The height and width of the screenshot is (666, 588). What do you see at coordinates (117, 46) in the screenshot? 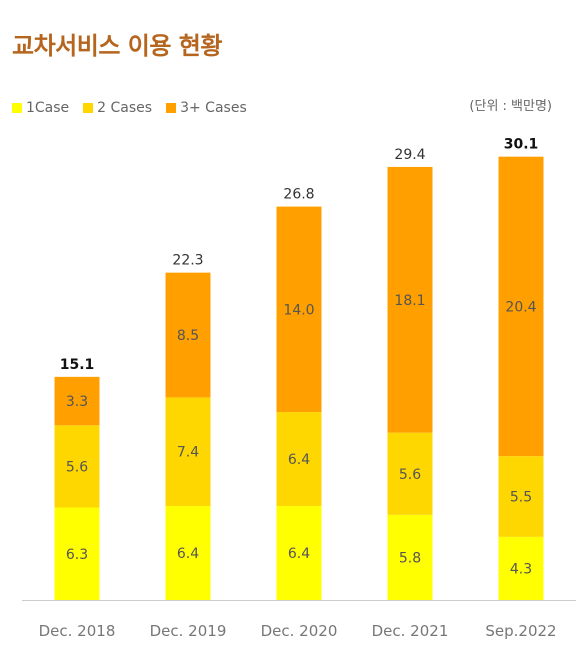
I see `chart-title: 교차서비스 이용 현황` at bounding box center [117, 46].